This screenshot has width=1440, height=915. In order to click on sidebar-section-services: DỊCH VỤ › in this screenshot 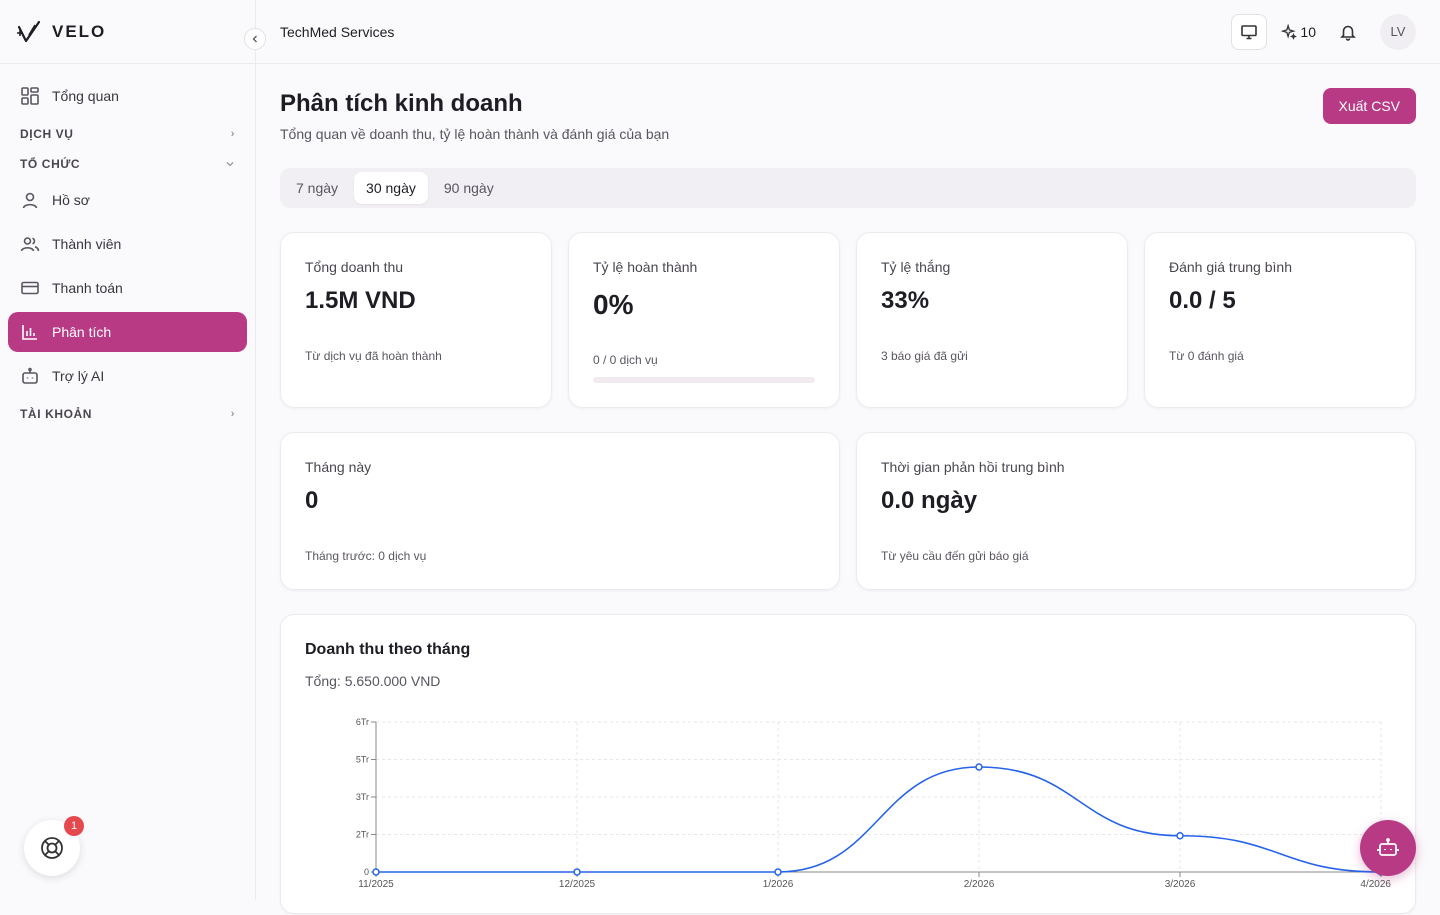, I will do `click(127, 134)`.